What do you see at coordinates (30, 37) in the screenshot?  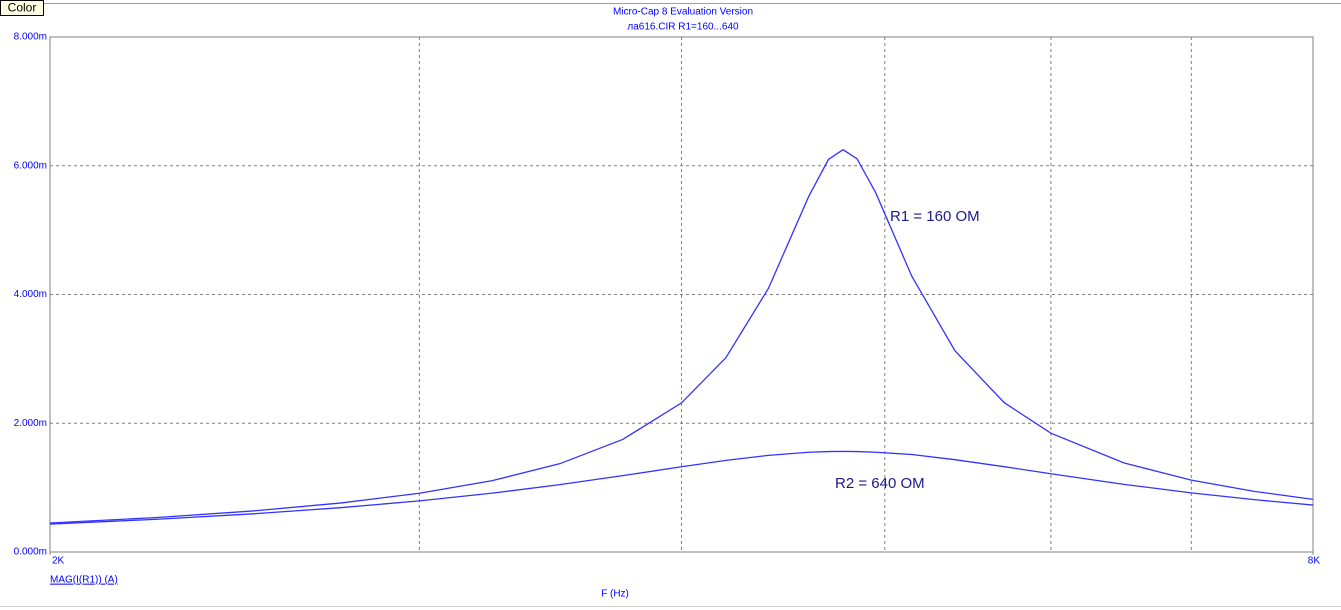 I see `y-tick-label: 8.000m` at bounding box center [30, 37].